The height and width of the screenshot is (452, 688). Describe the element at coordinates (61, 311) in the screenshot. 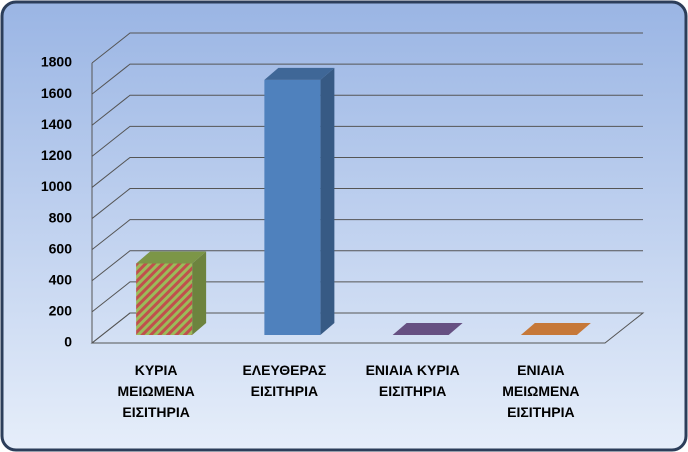

I see `y-tick-label: 200` at that location.